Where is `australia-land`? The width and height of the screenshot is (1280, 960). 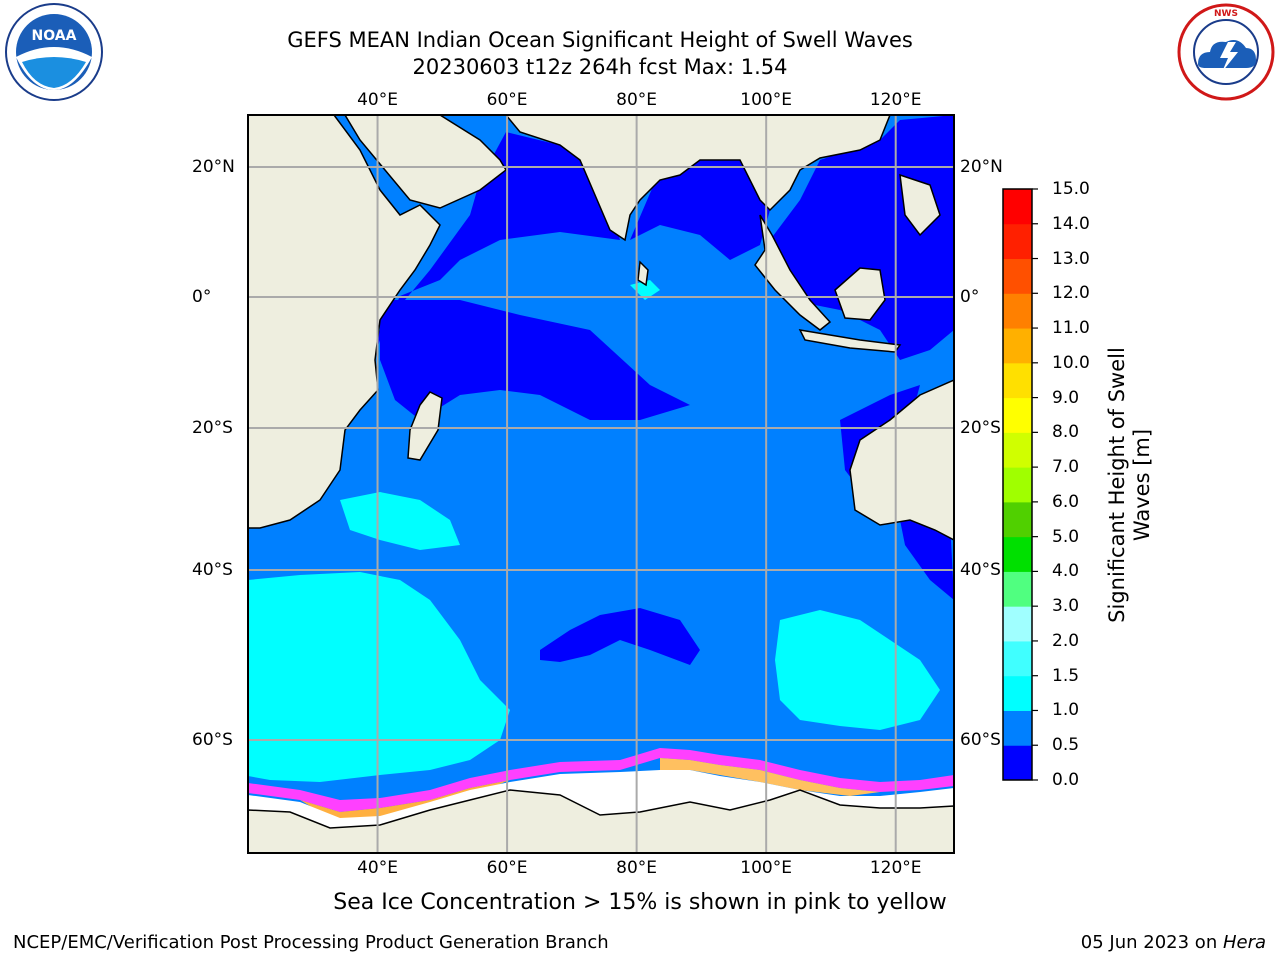
australia-land is located at coordinates (901, 460).